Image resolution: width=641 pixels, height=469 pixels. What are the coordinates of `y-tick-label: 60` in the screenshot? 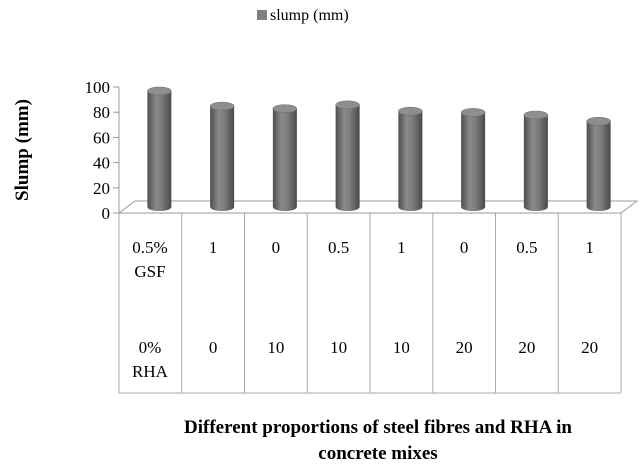 It's located at (101, 137).